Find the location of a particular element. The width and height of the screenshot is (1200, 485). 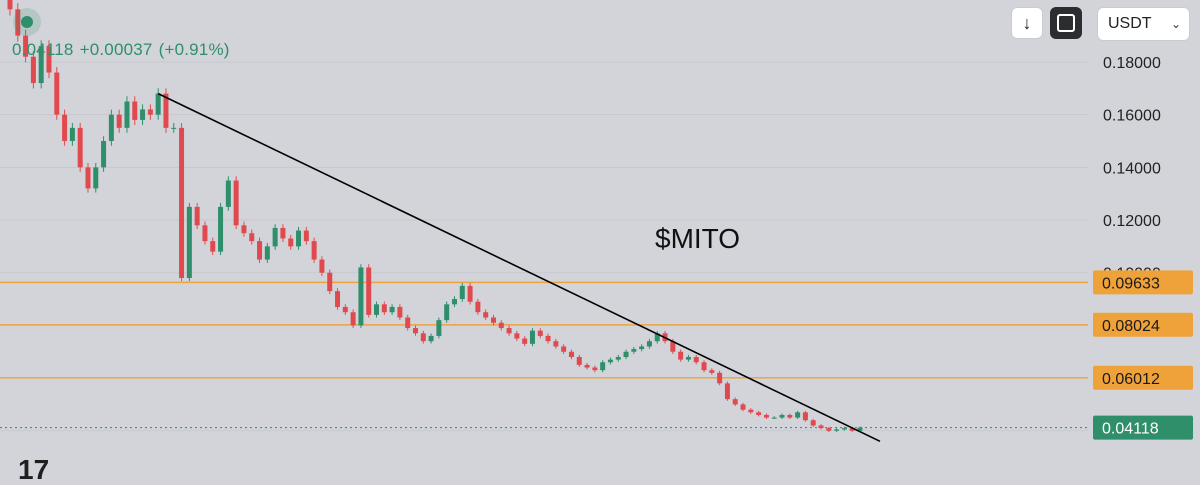

level-label: 0.06012 is located at coordinates (1131, 379).